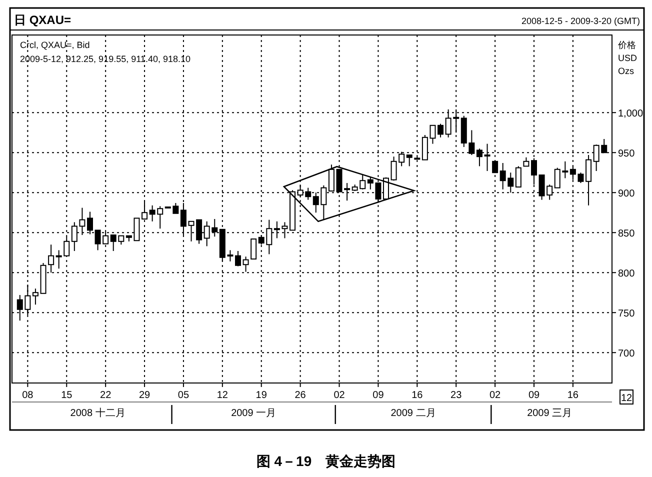  Describe the element at coordinates (580, 21) in the screenshot. I see `chart-subtitle: 2008-12-5 - 2009-3-20 (GMT)` at that location.